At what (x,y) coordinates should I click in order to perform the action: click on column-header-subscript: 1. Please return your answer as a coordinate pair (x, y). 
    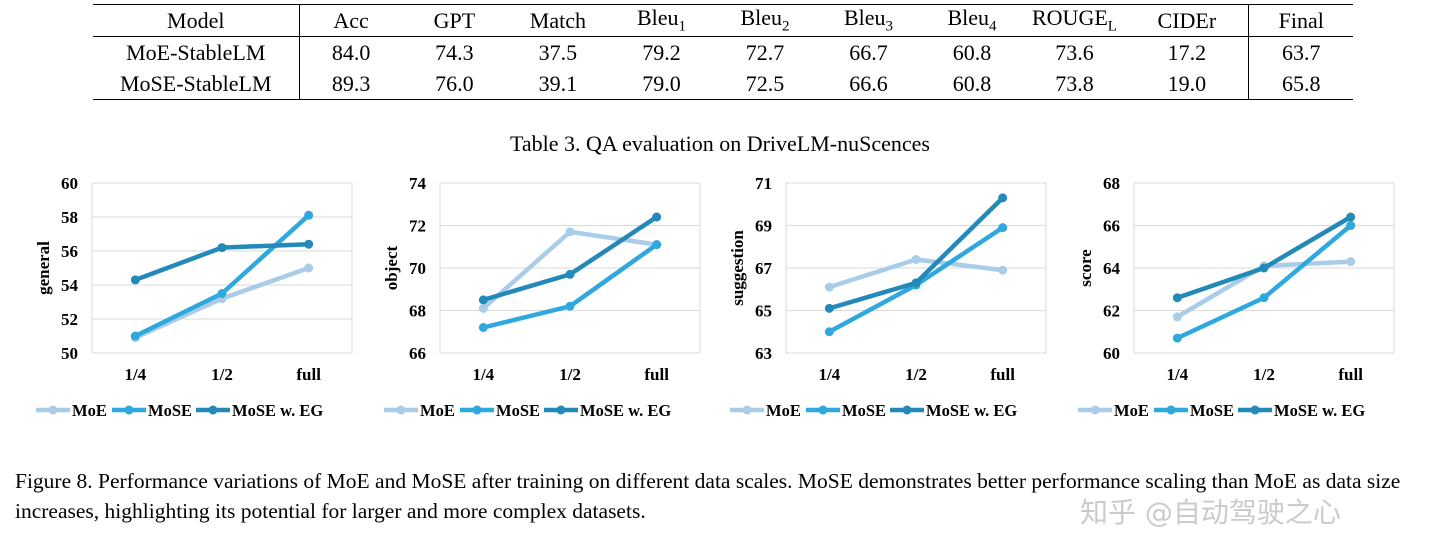
    Looking at the image, I should click on (682, 26).